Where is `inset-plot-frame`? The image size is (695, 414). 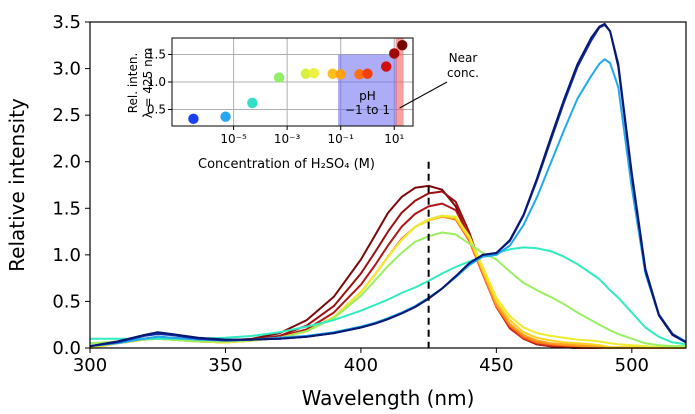 inset-plot-frame is located at coordinates (292, 82).